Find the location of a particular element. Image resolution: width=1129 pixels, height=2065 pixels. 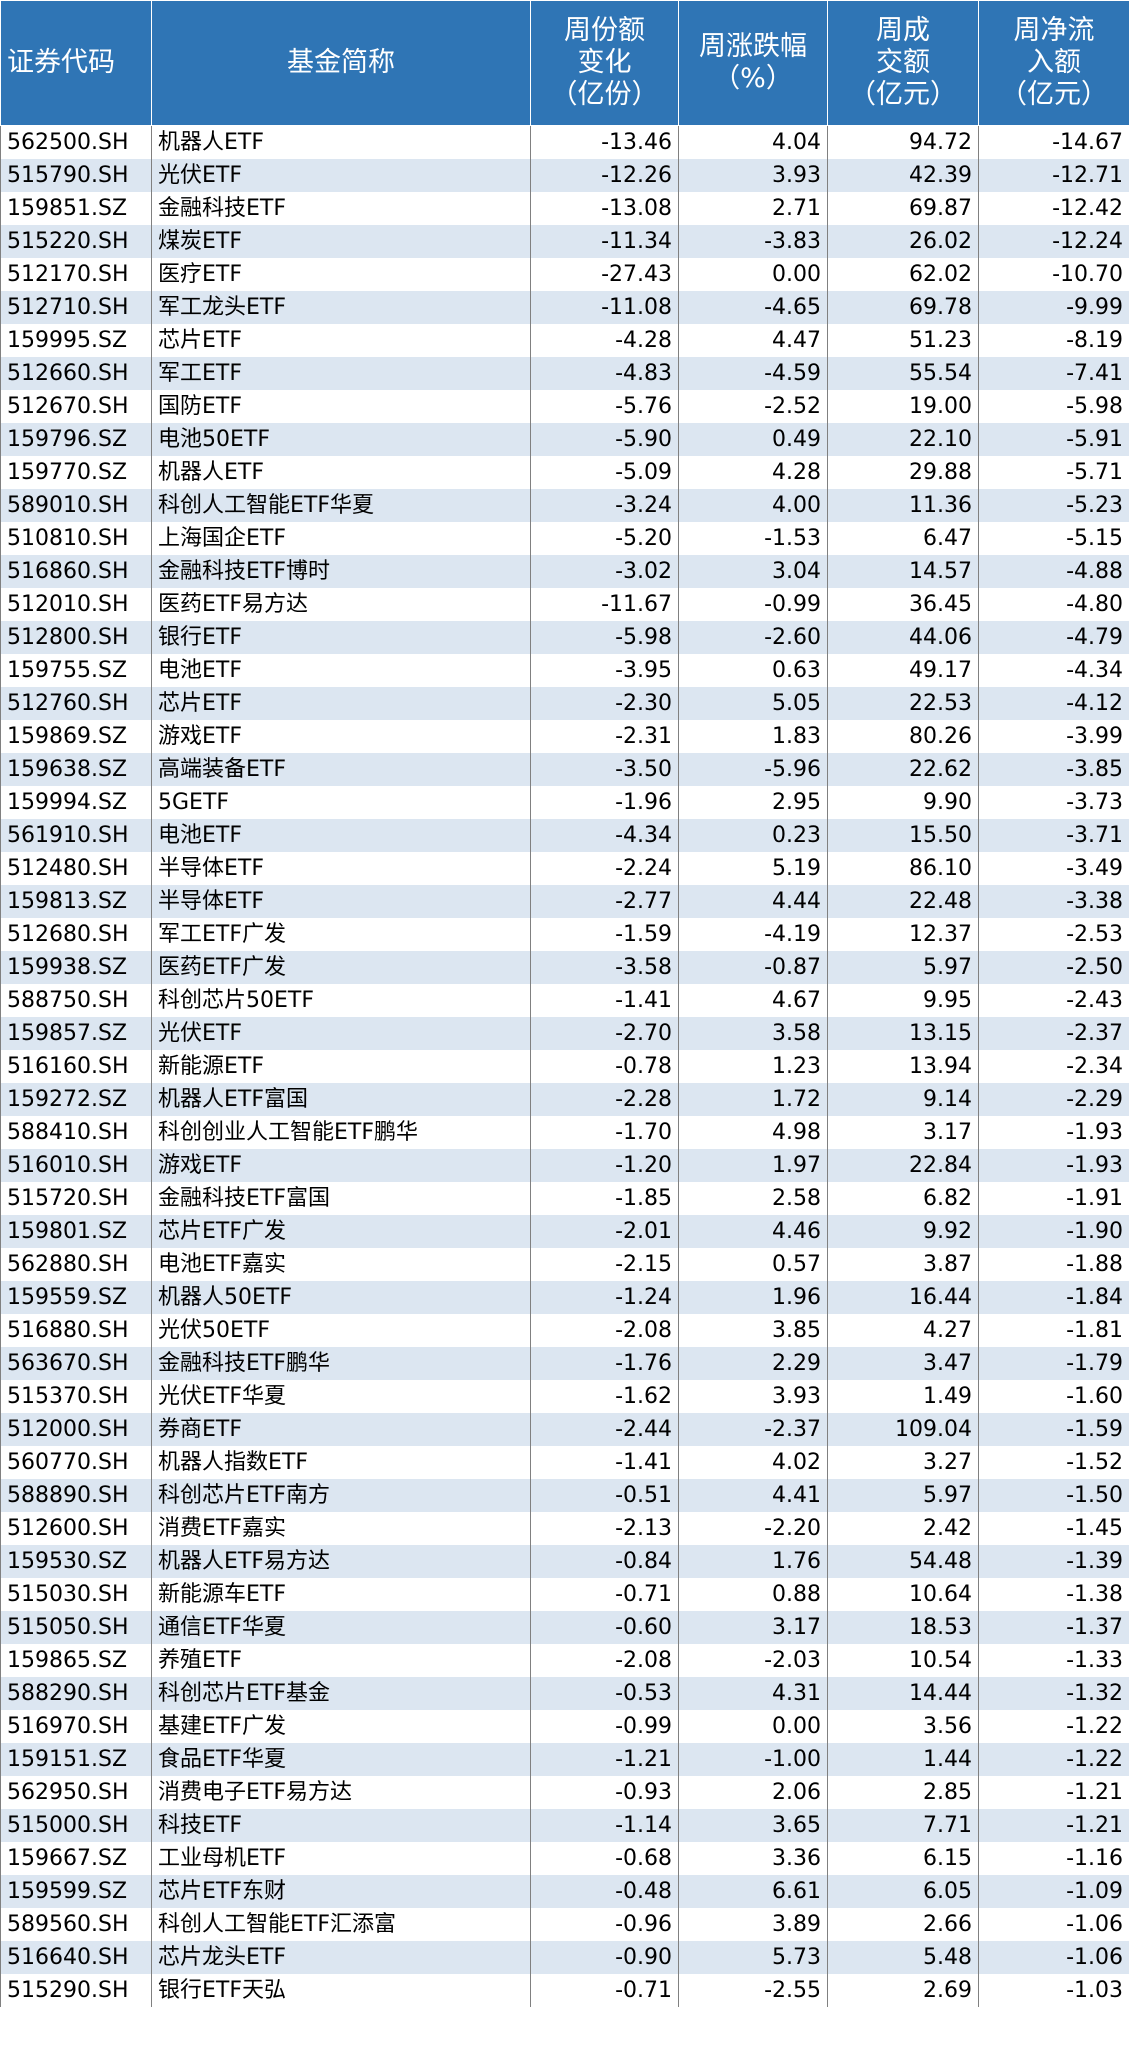

table-row: 563670.SH 金融科技ETF鹏华 -1.76 2.29 3.47 -1.79 is located at coordinates (564, 1363).